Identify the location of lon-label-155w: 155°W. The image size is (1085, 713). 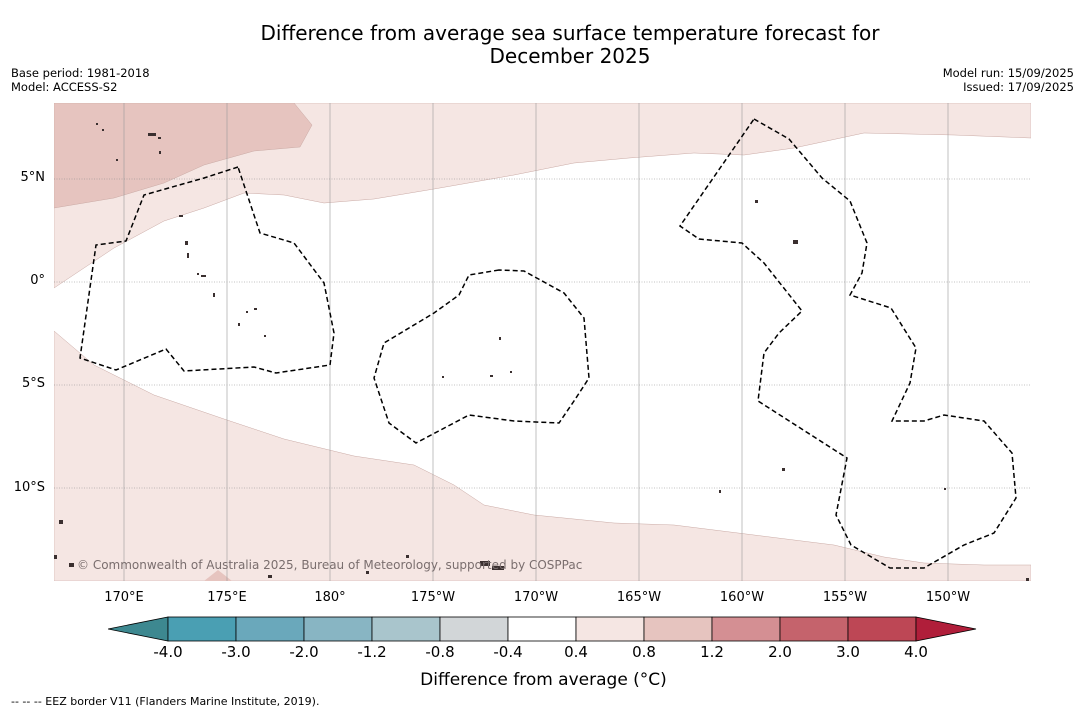
(845, 597).